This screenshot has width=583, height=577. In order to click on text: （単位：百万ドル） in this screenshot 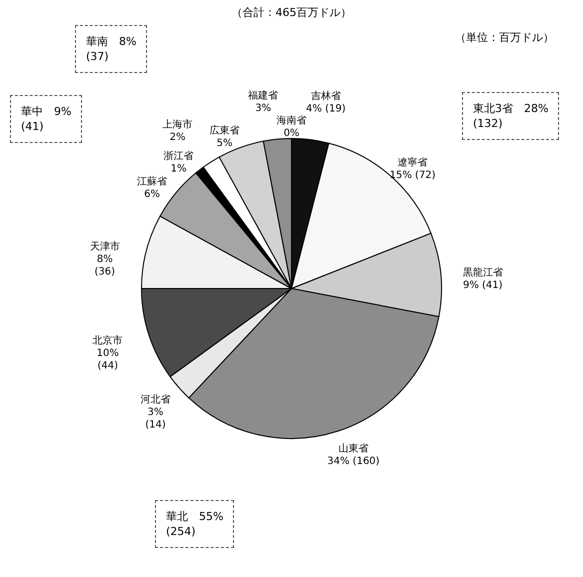, I will do `click(504, 37)`.